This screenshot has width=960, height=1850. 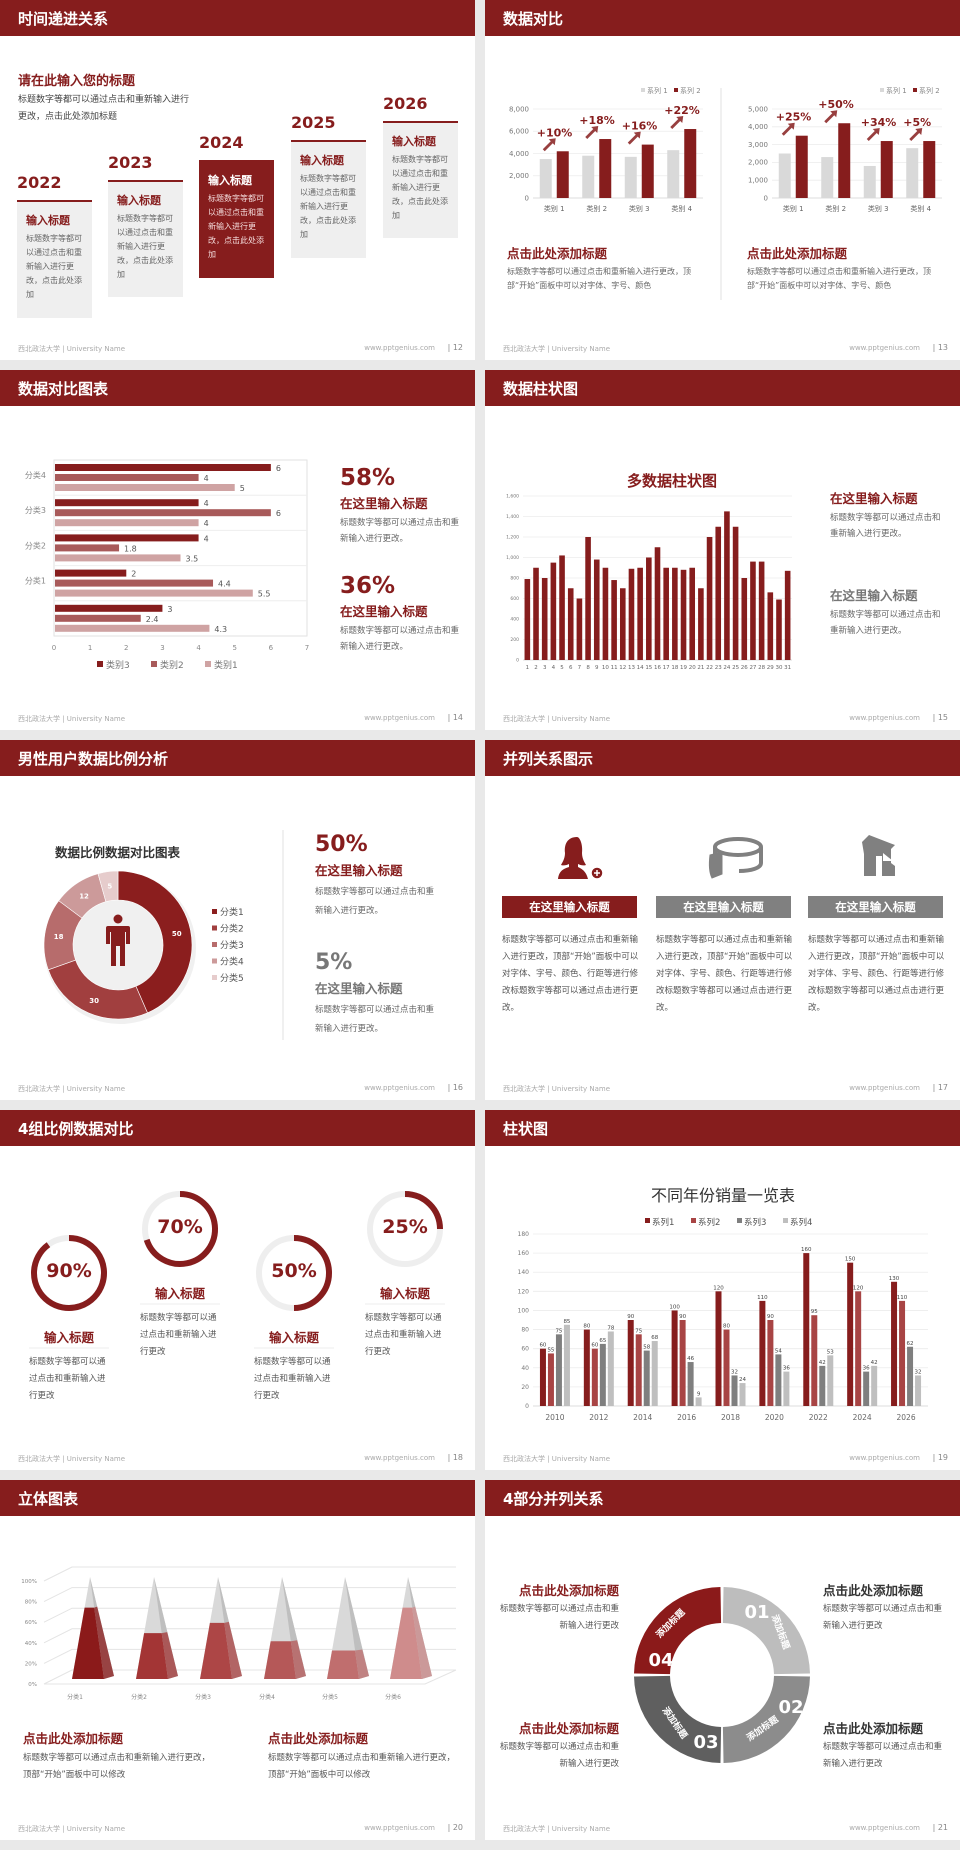 I want to click on icon-shape, so click(x=573, y=858).